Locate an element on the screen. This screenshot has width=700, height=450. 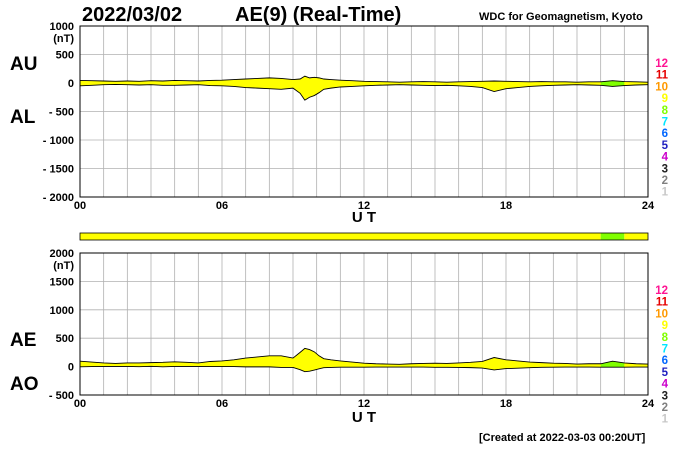
y-tick-label: 2000 is located at coordinates (62, 254).